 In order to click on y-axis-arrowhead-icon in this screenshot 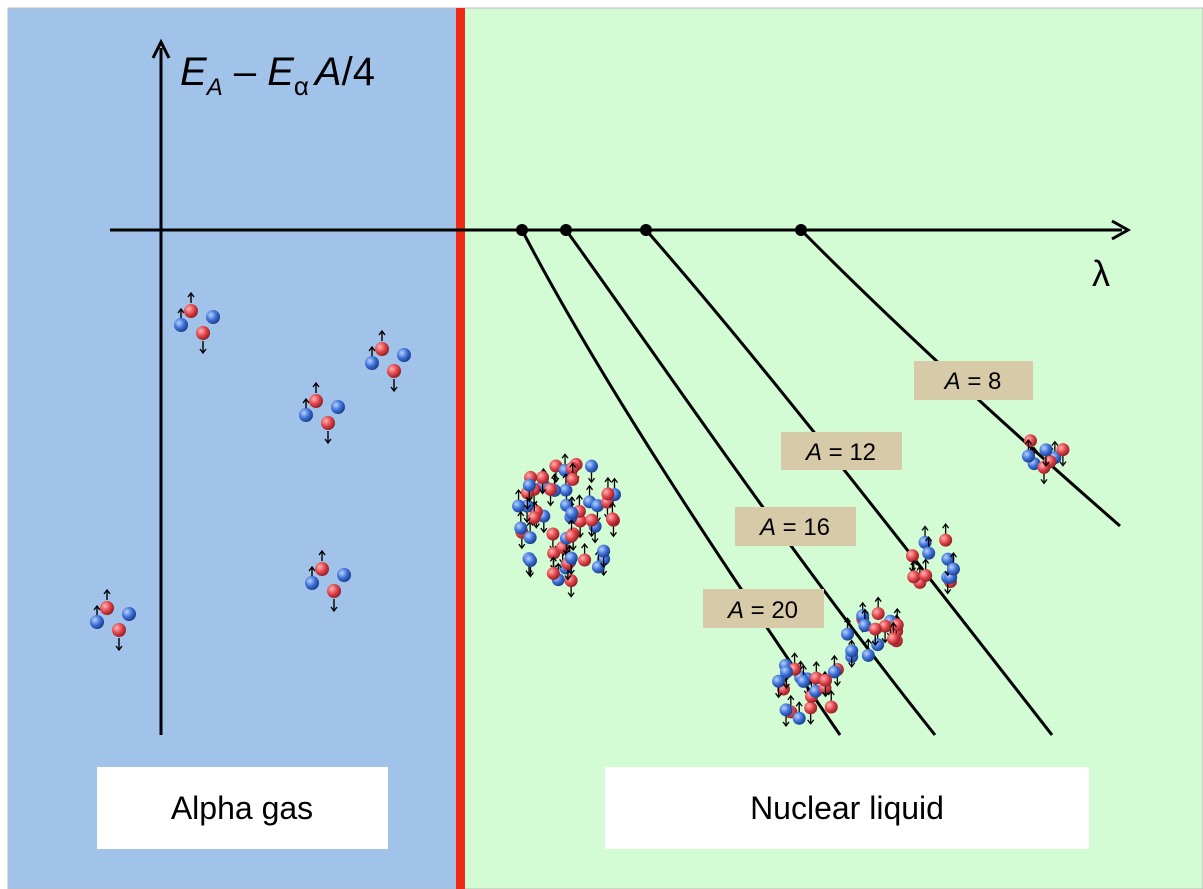, I will do `click(161, 48)`.